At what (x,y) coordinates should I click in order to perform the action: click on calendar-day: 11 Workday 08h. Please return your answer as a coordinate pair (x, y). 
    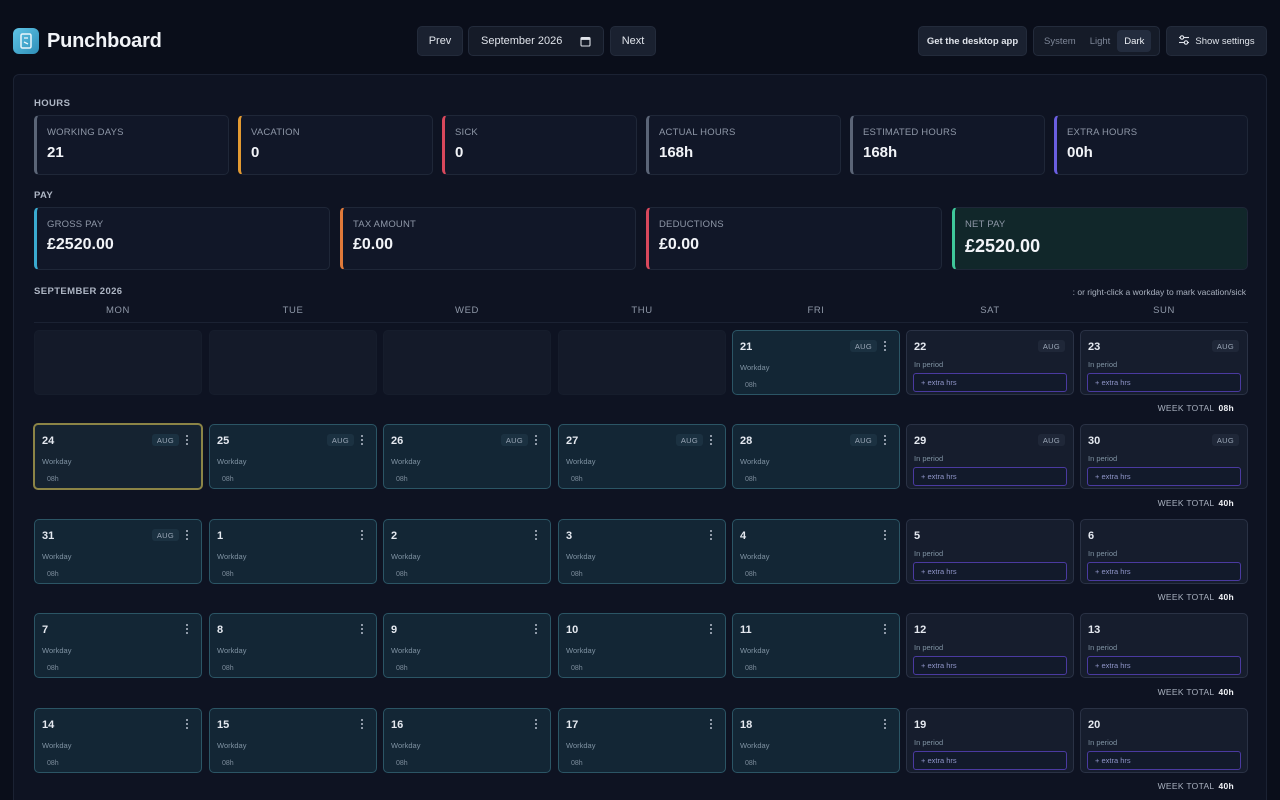
    Looking at the image, I should click on (816, 645).